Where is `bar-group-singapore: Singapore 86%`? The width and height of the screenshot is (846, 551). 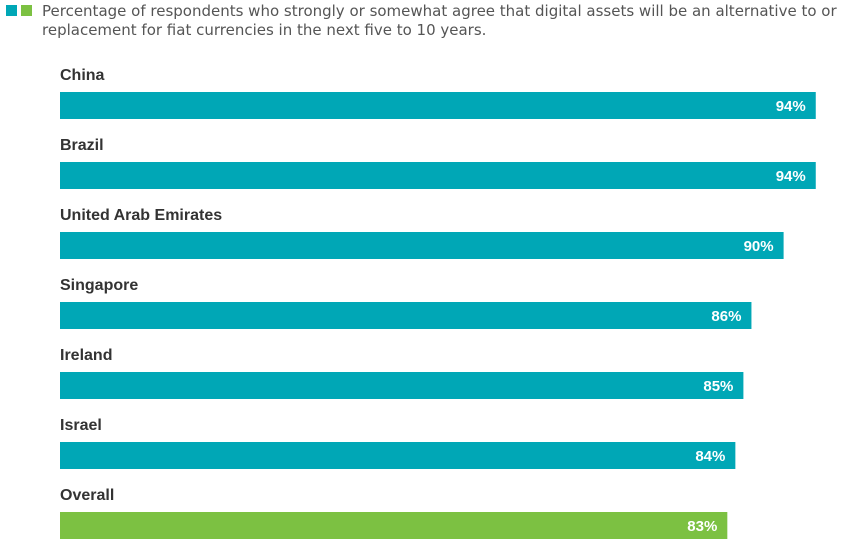 bar-group-singapore: Singapore 86% is located at coordinates (406, 303).